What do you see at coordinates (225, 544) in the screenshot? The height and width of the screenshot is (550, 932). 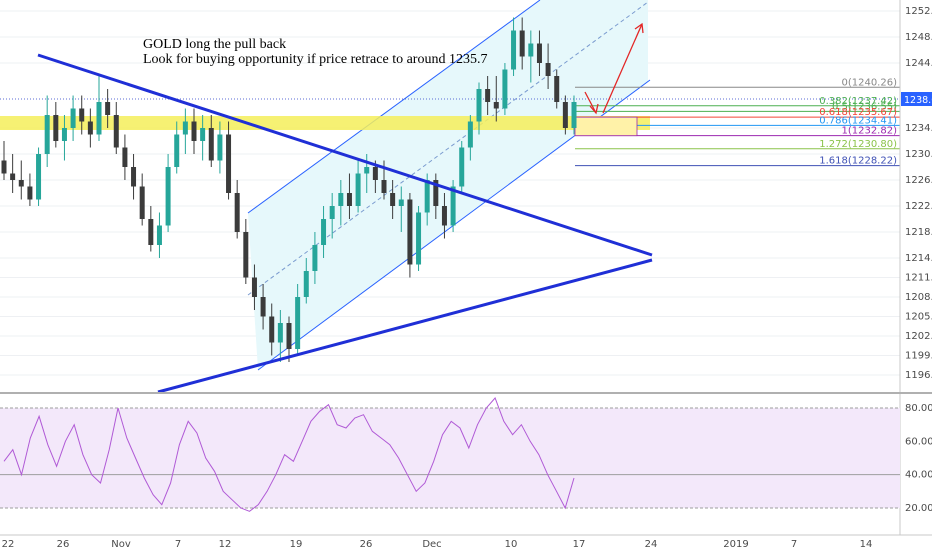 I see `time-tick-label: 12` at bounding box center [225, 544].